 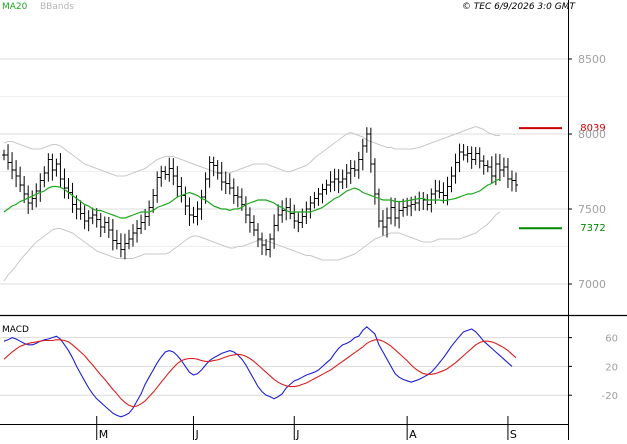 I want to click on macd-panel-title: MACD, so click(x=15, y=330).